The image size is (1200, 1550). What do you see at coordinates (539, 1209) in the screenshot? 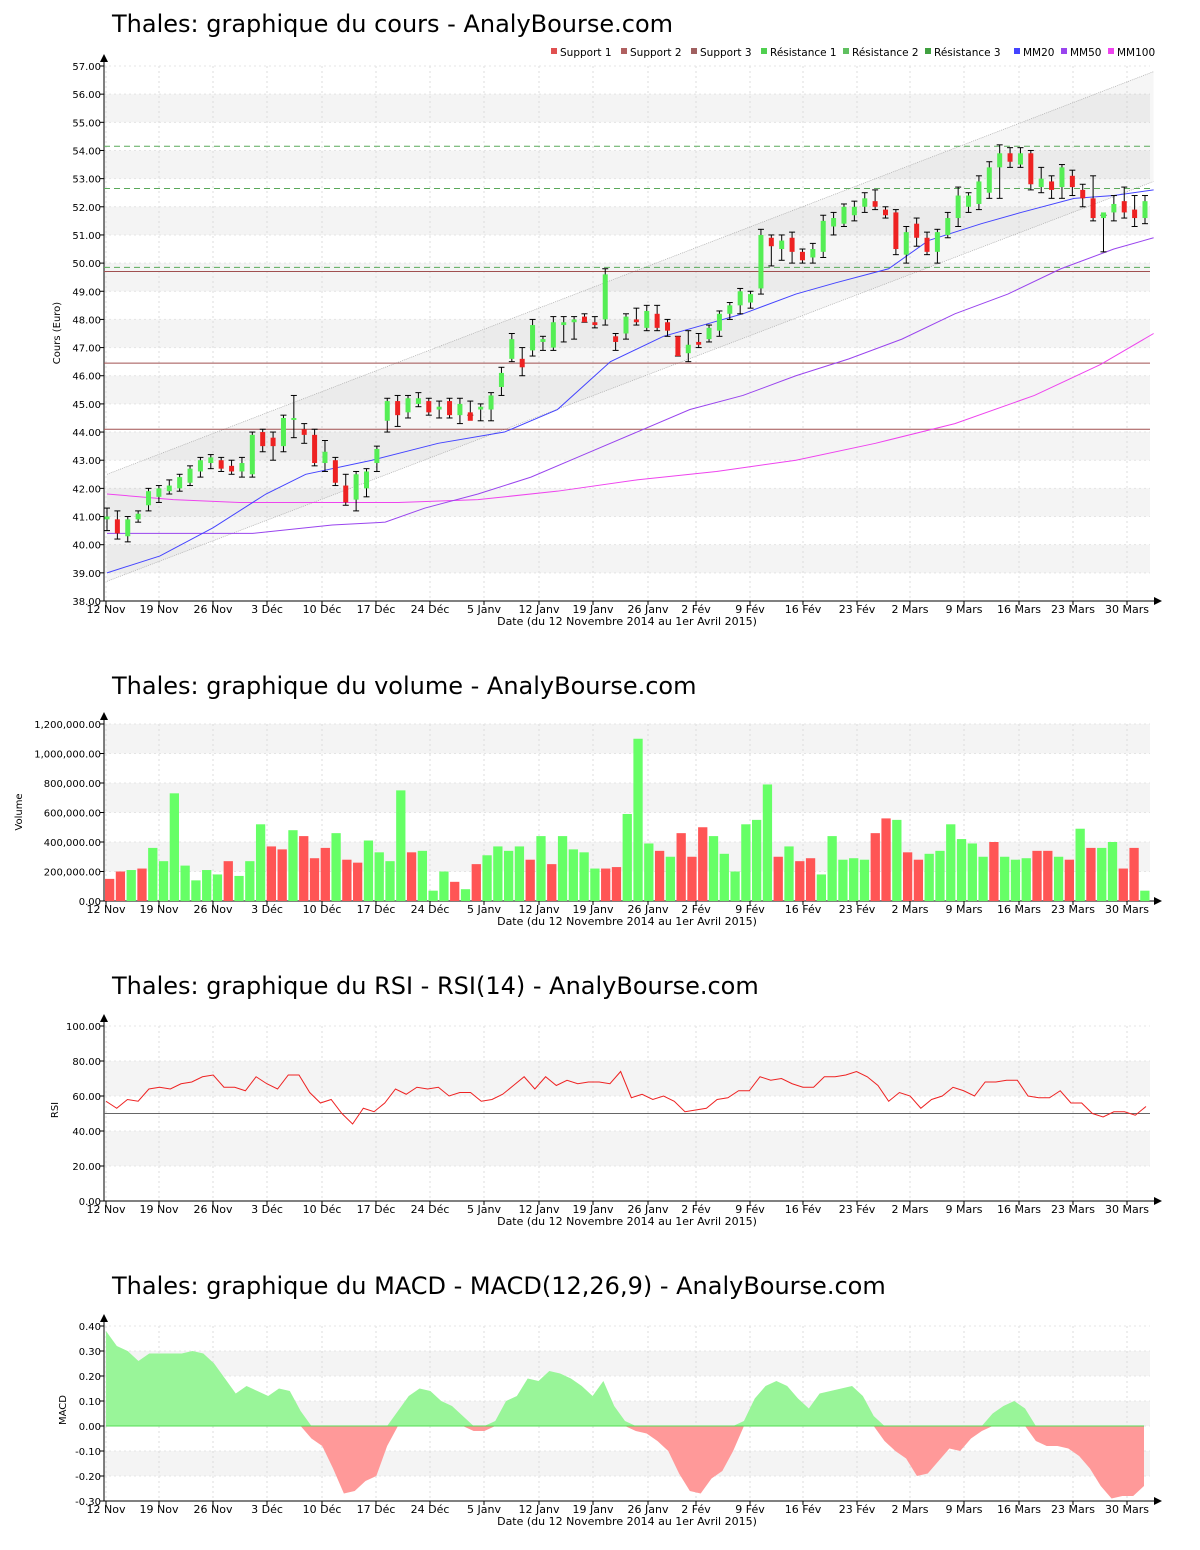
I see `rsi-xtick-label: 12 Janv` at bounding box center [539, 1209].